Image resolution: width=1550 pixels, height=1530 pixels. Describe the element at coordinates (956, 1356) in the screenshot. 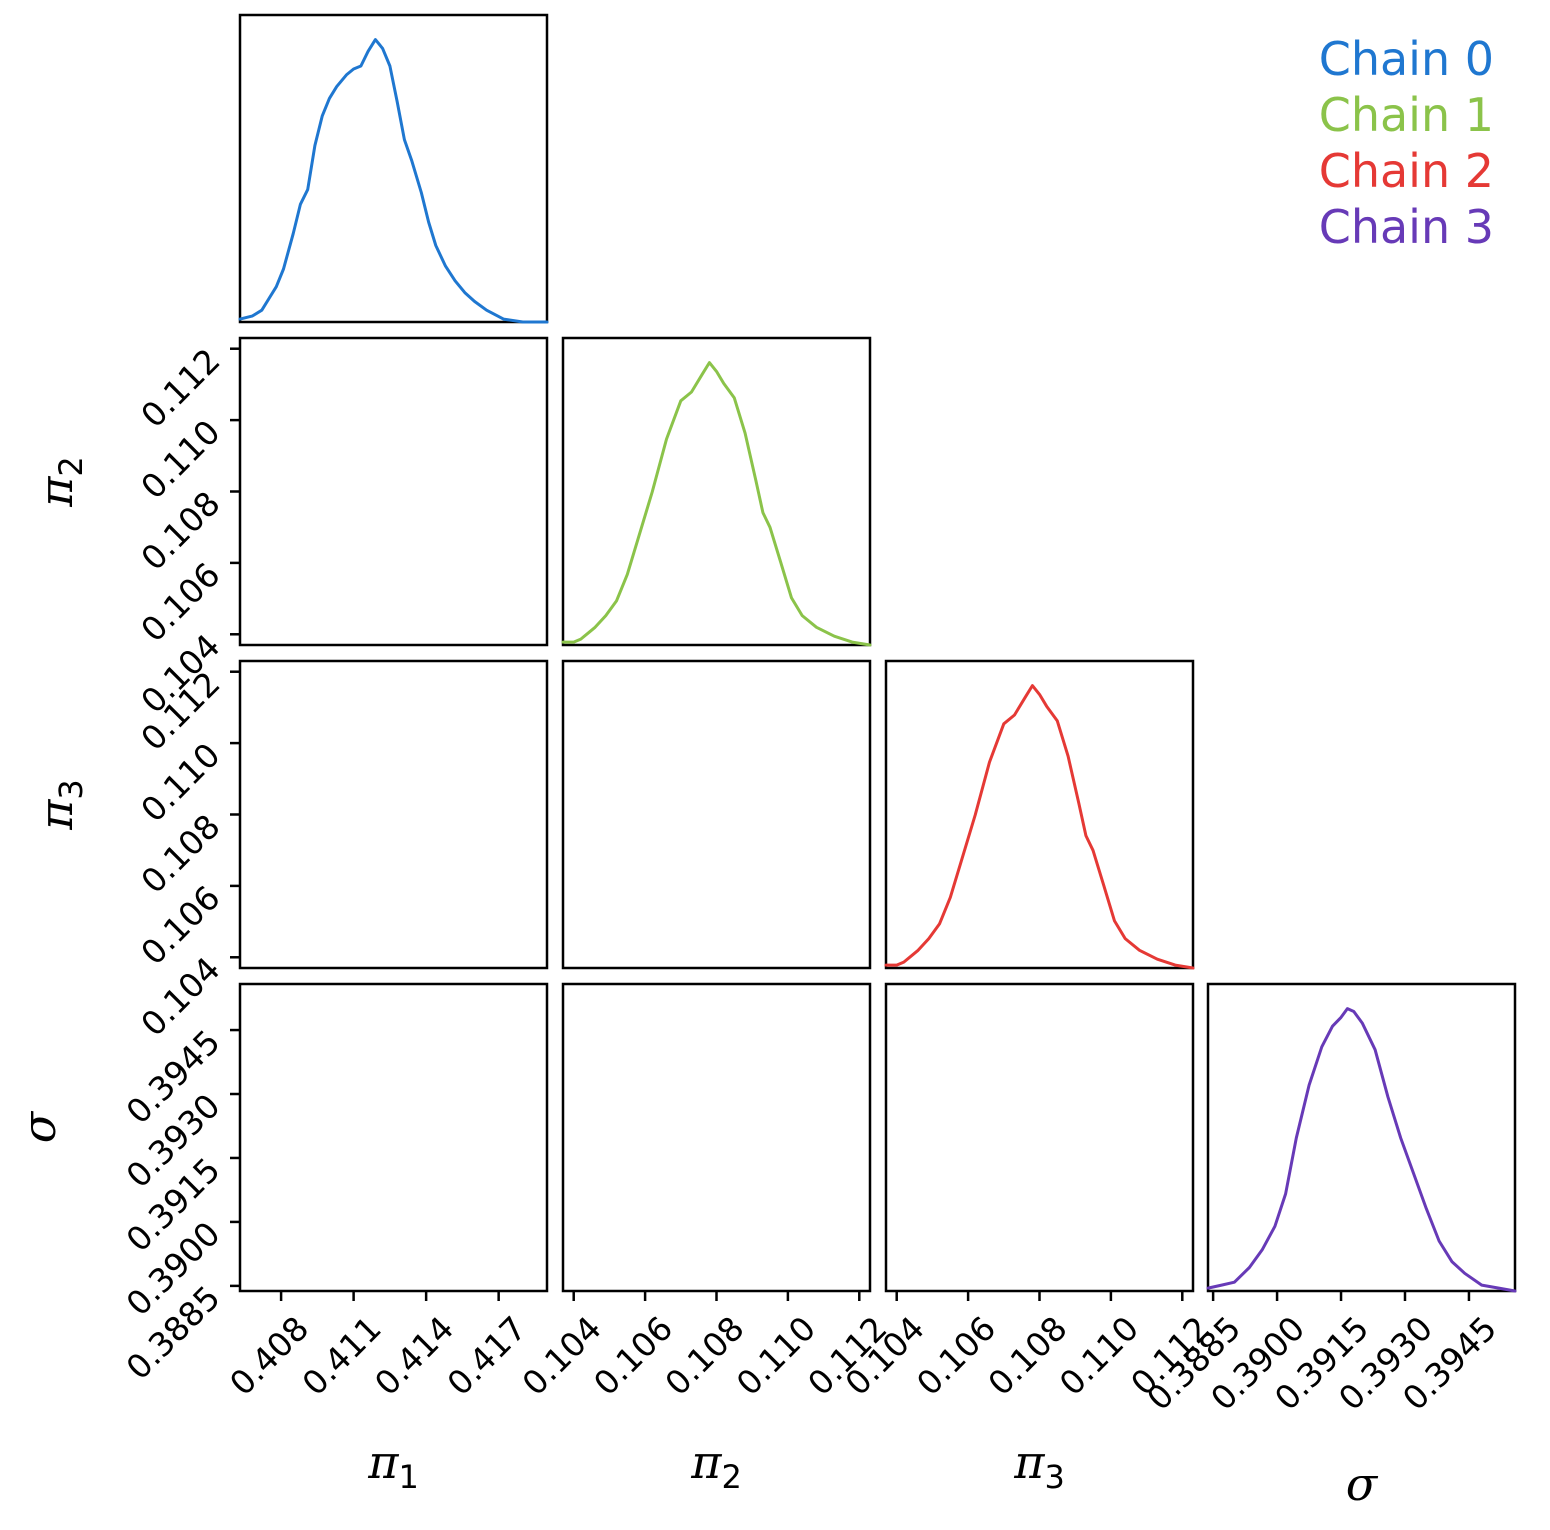

I see `x-tick-label-2-1: 0.106` at that location.